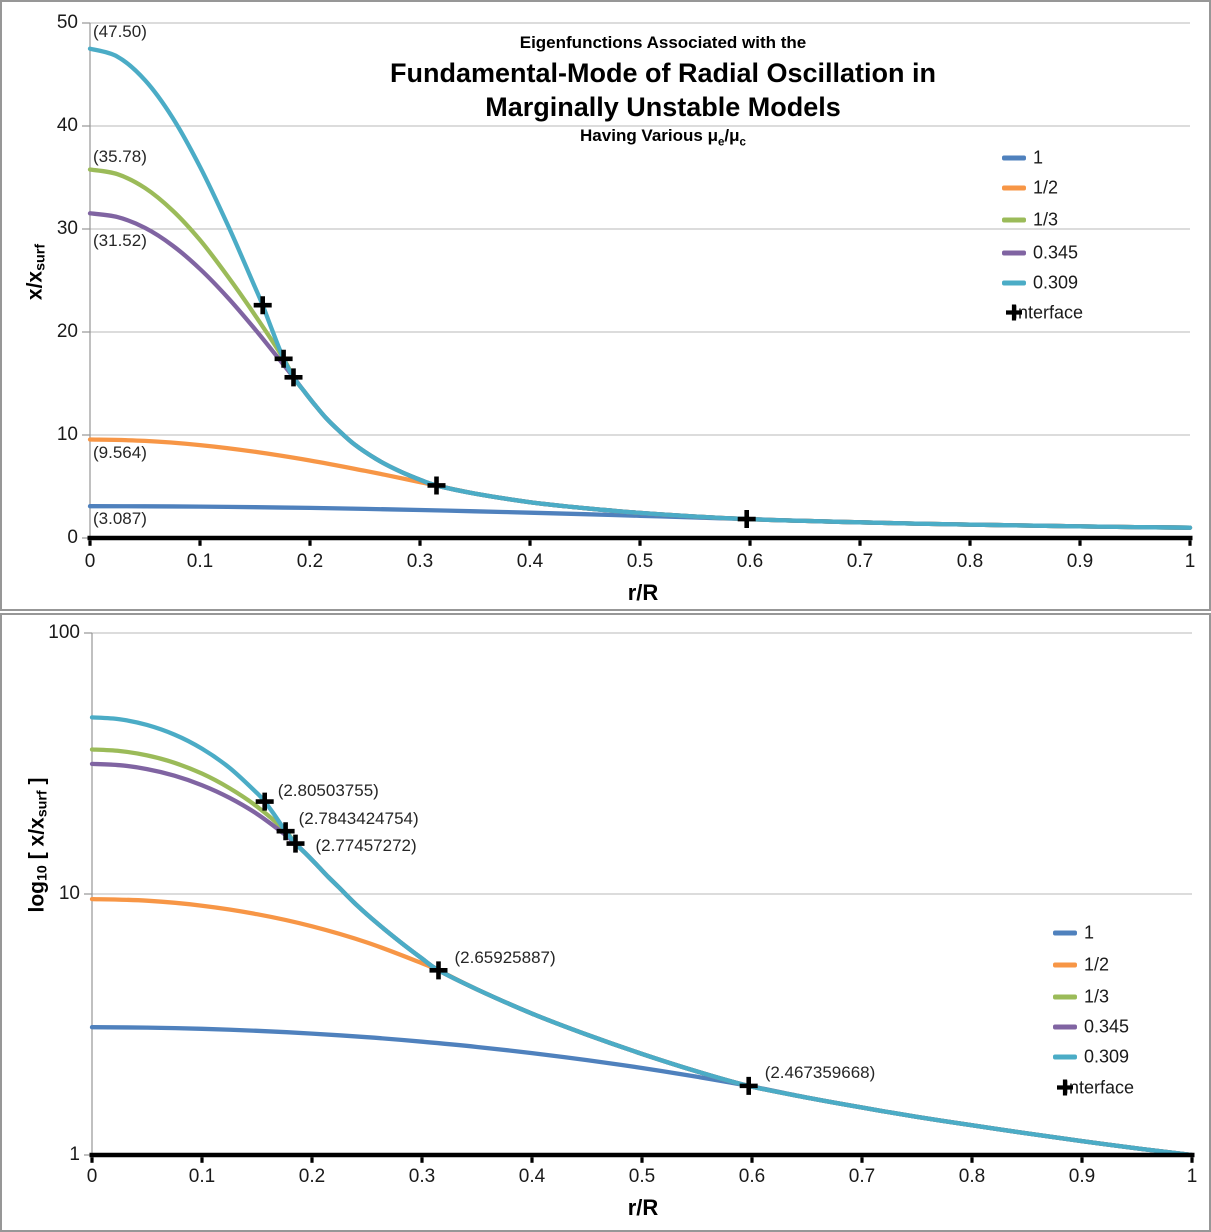 This screenshot has height=1232, width=1211. What do you see at coordinates (120, 156) in the screenshot?
I see `center-value-annotation: (35.78)` at bounding box center [120, 156].